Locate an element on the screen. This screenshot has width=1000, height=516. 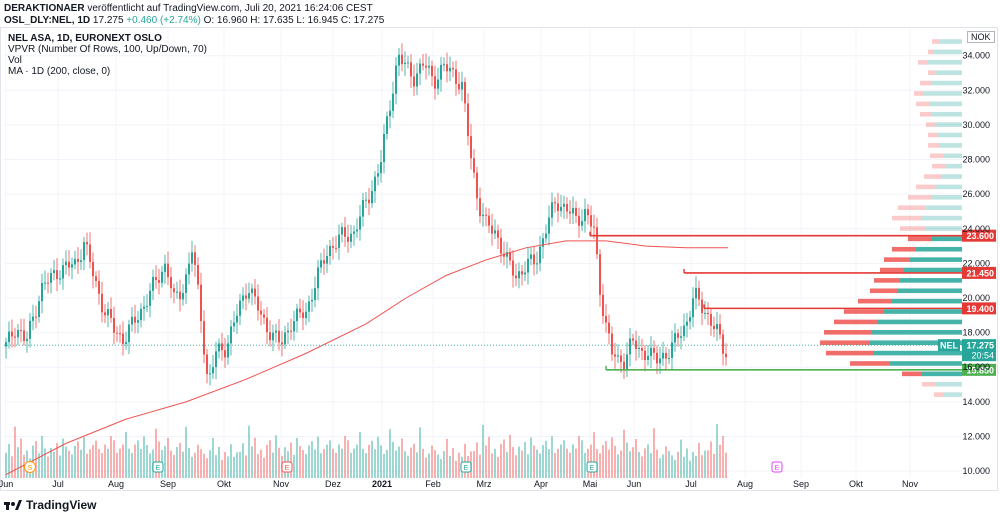
y-tick-label: 12.000 is located at coordinates (976, 436).